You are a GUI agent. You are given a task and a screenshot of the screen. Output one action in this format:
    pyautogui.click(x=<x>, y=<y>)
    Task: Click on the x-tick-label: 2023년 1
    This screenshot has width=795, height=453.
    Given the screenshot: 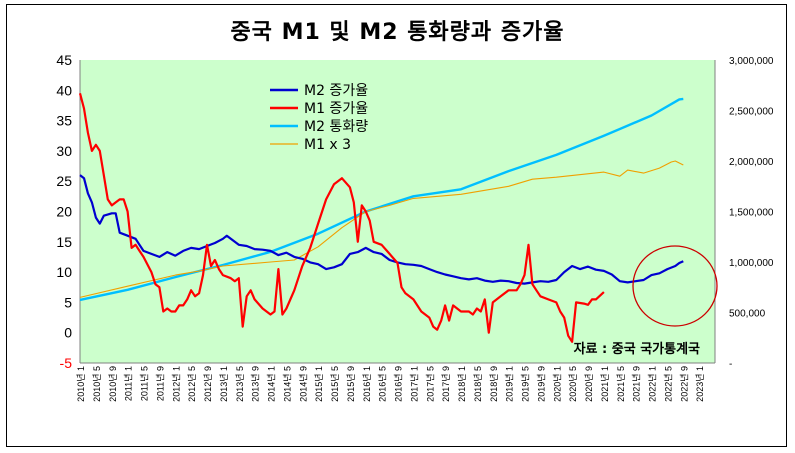 What is the action you would take?
    pyautogui.click(x=700, y=384)
    